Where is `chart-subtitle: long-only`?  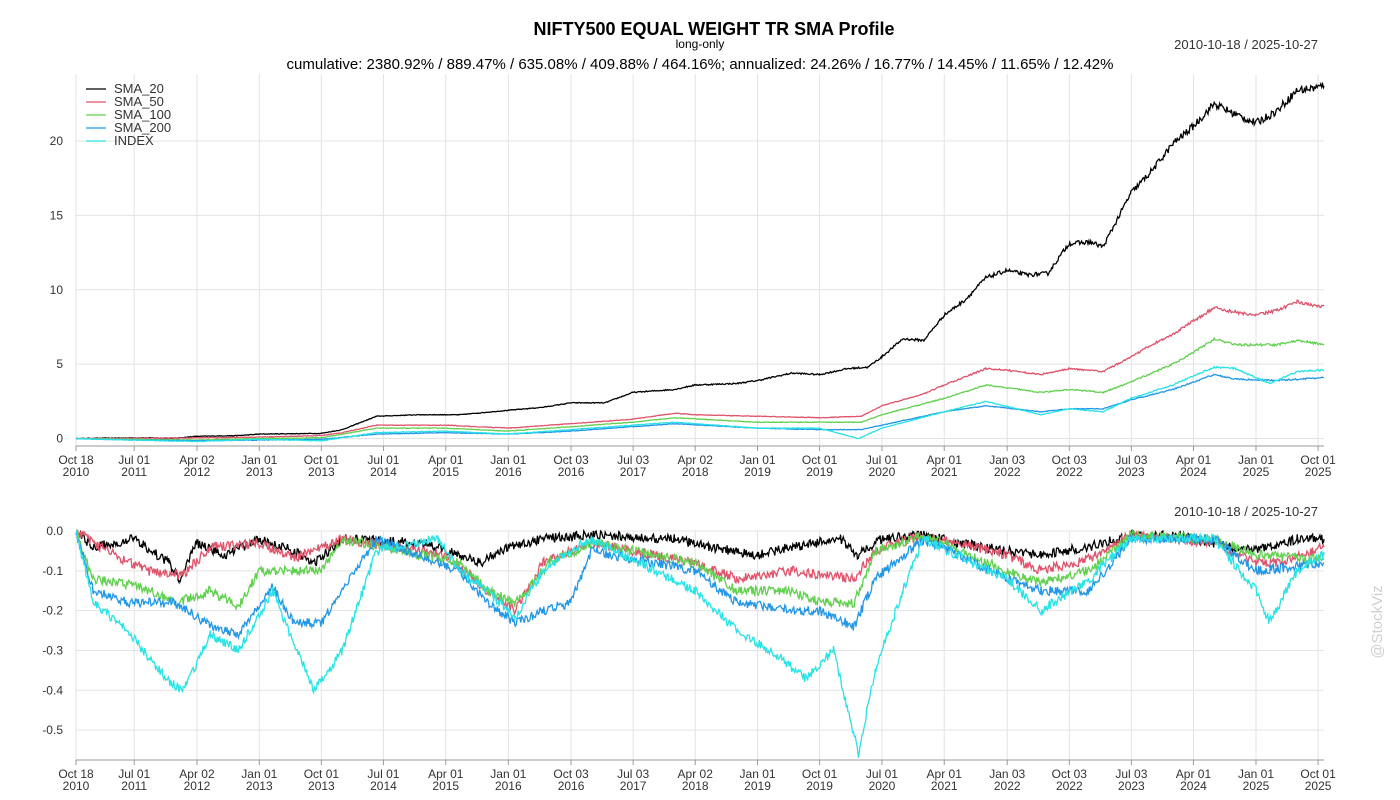
chart-subtitle: long-only is located at coordinates (700, 44).